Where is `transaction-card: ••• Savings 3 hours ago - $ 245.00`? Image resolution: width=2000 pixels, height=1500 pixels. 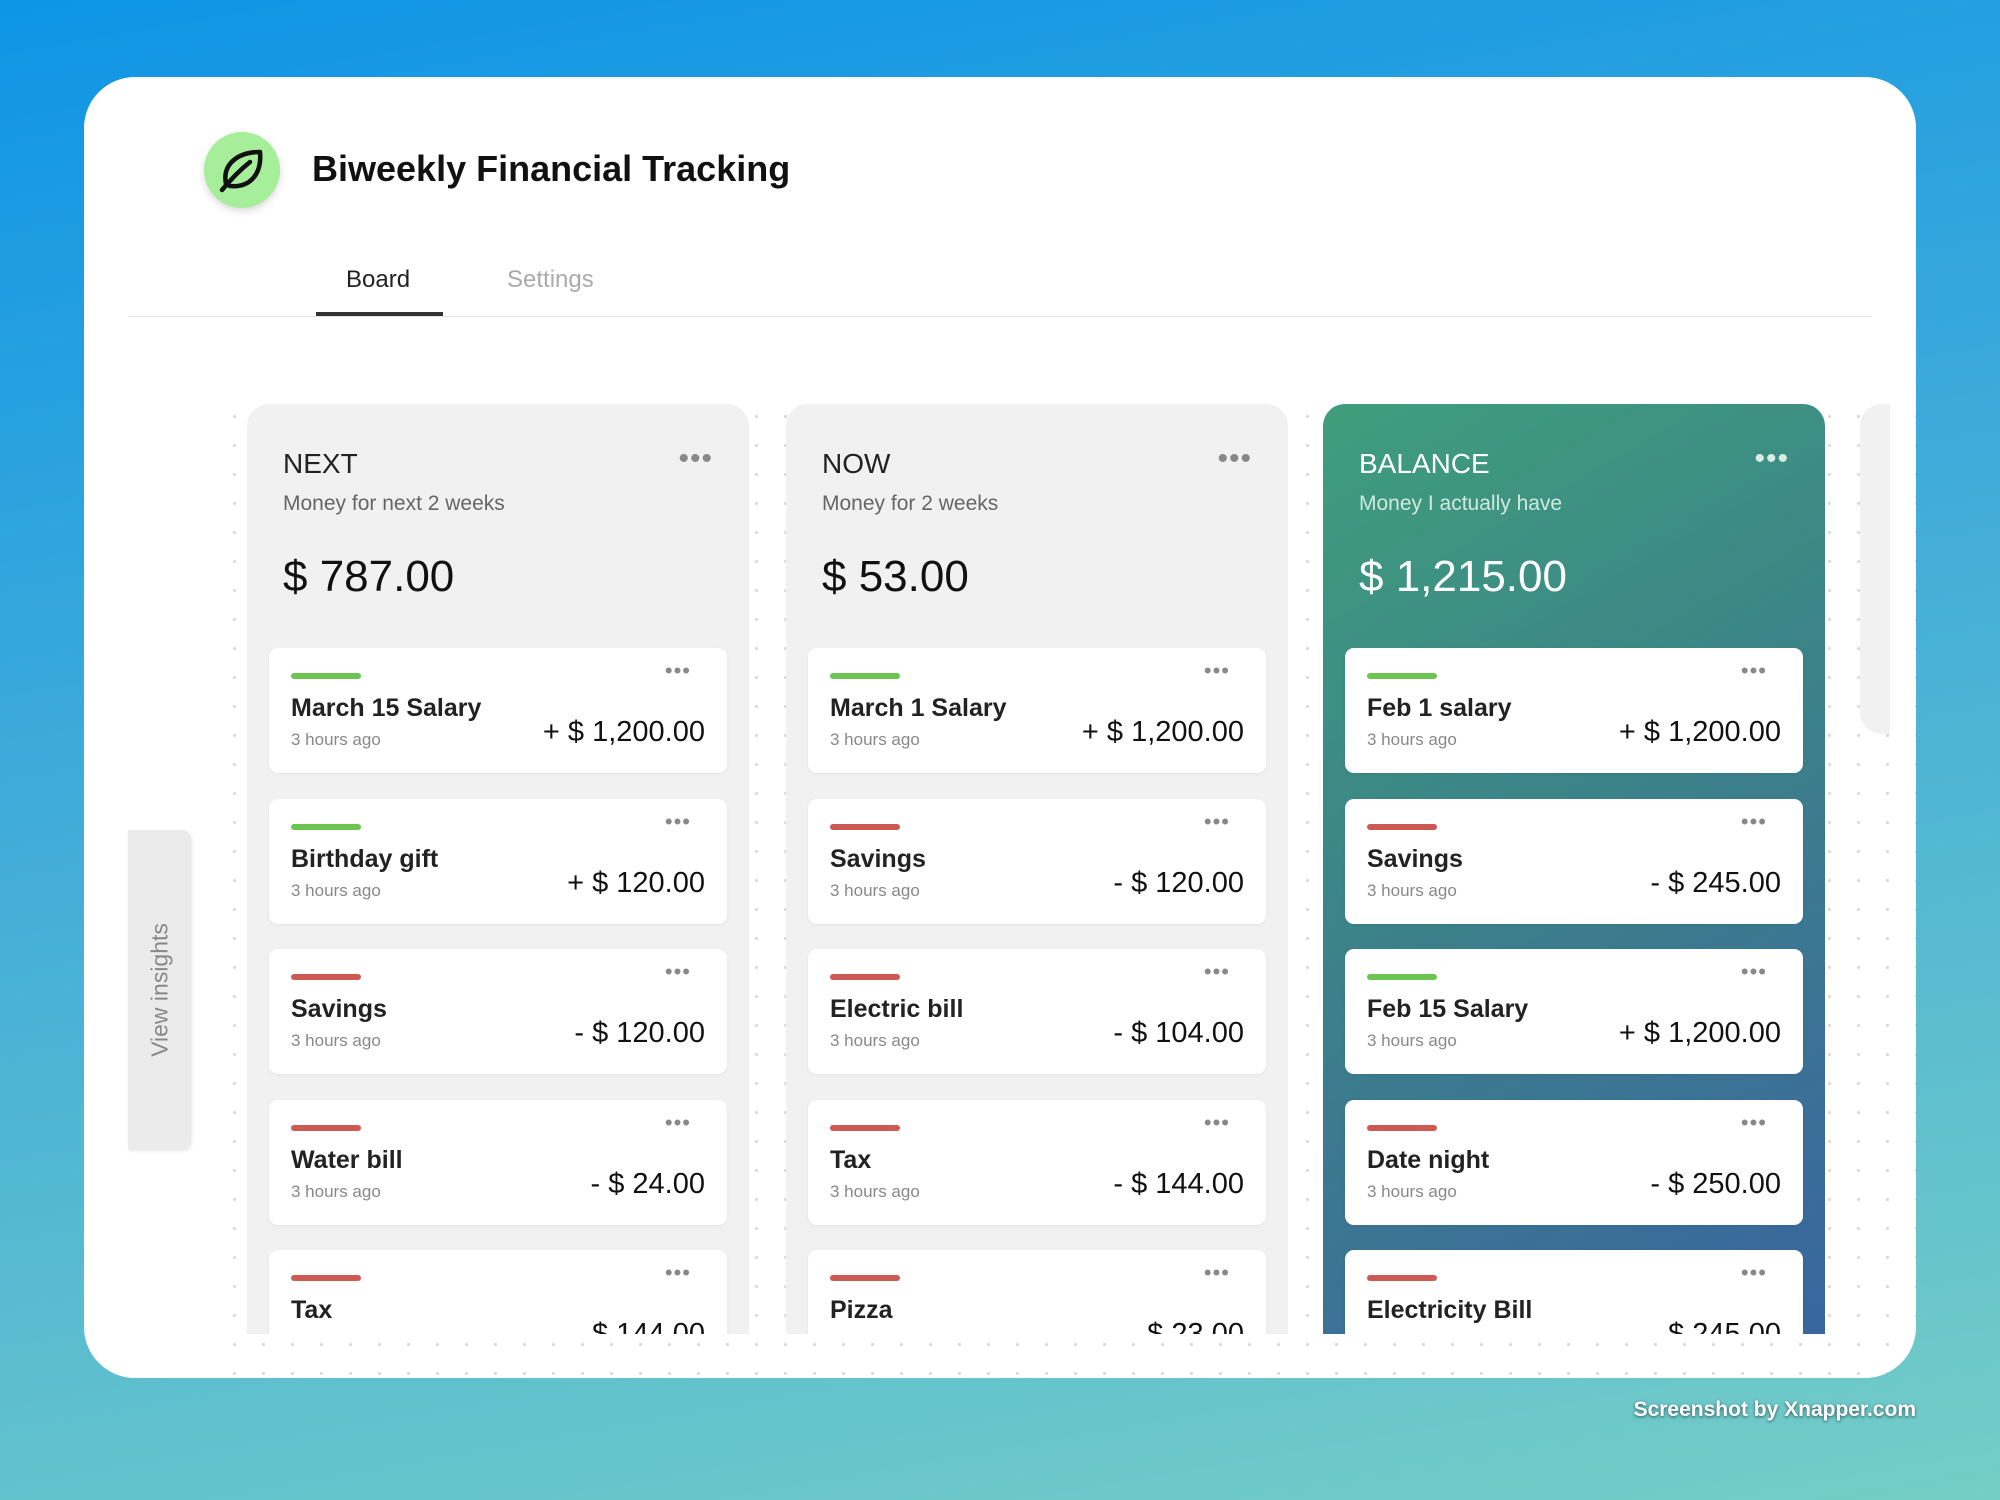 transaction-card: ••• Savings 3 hours ago - $ 245.00 is located at coordinates (1574, 861).